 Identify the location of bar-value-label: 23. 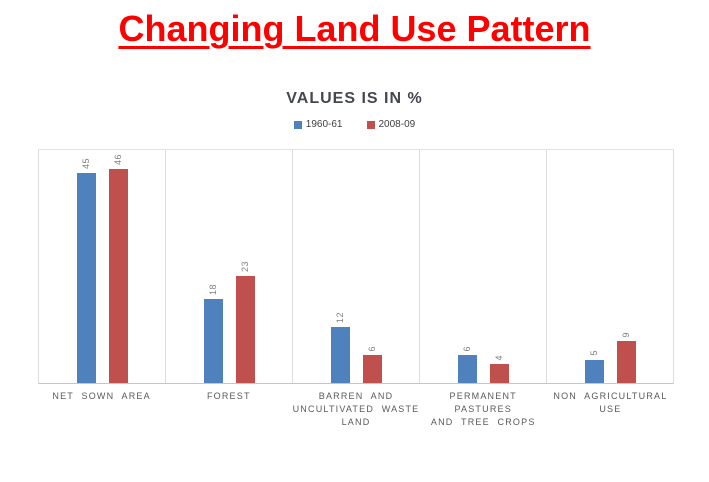
(245, 266).